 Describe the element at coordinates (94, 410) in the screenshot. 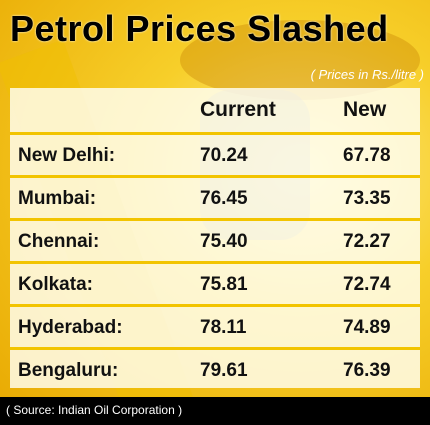

I see `source: ( Source: Indian Oil Corporation )` at that location.